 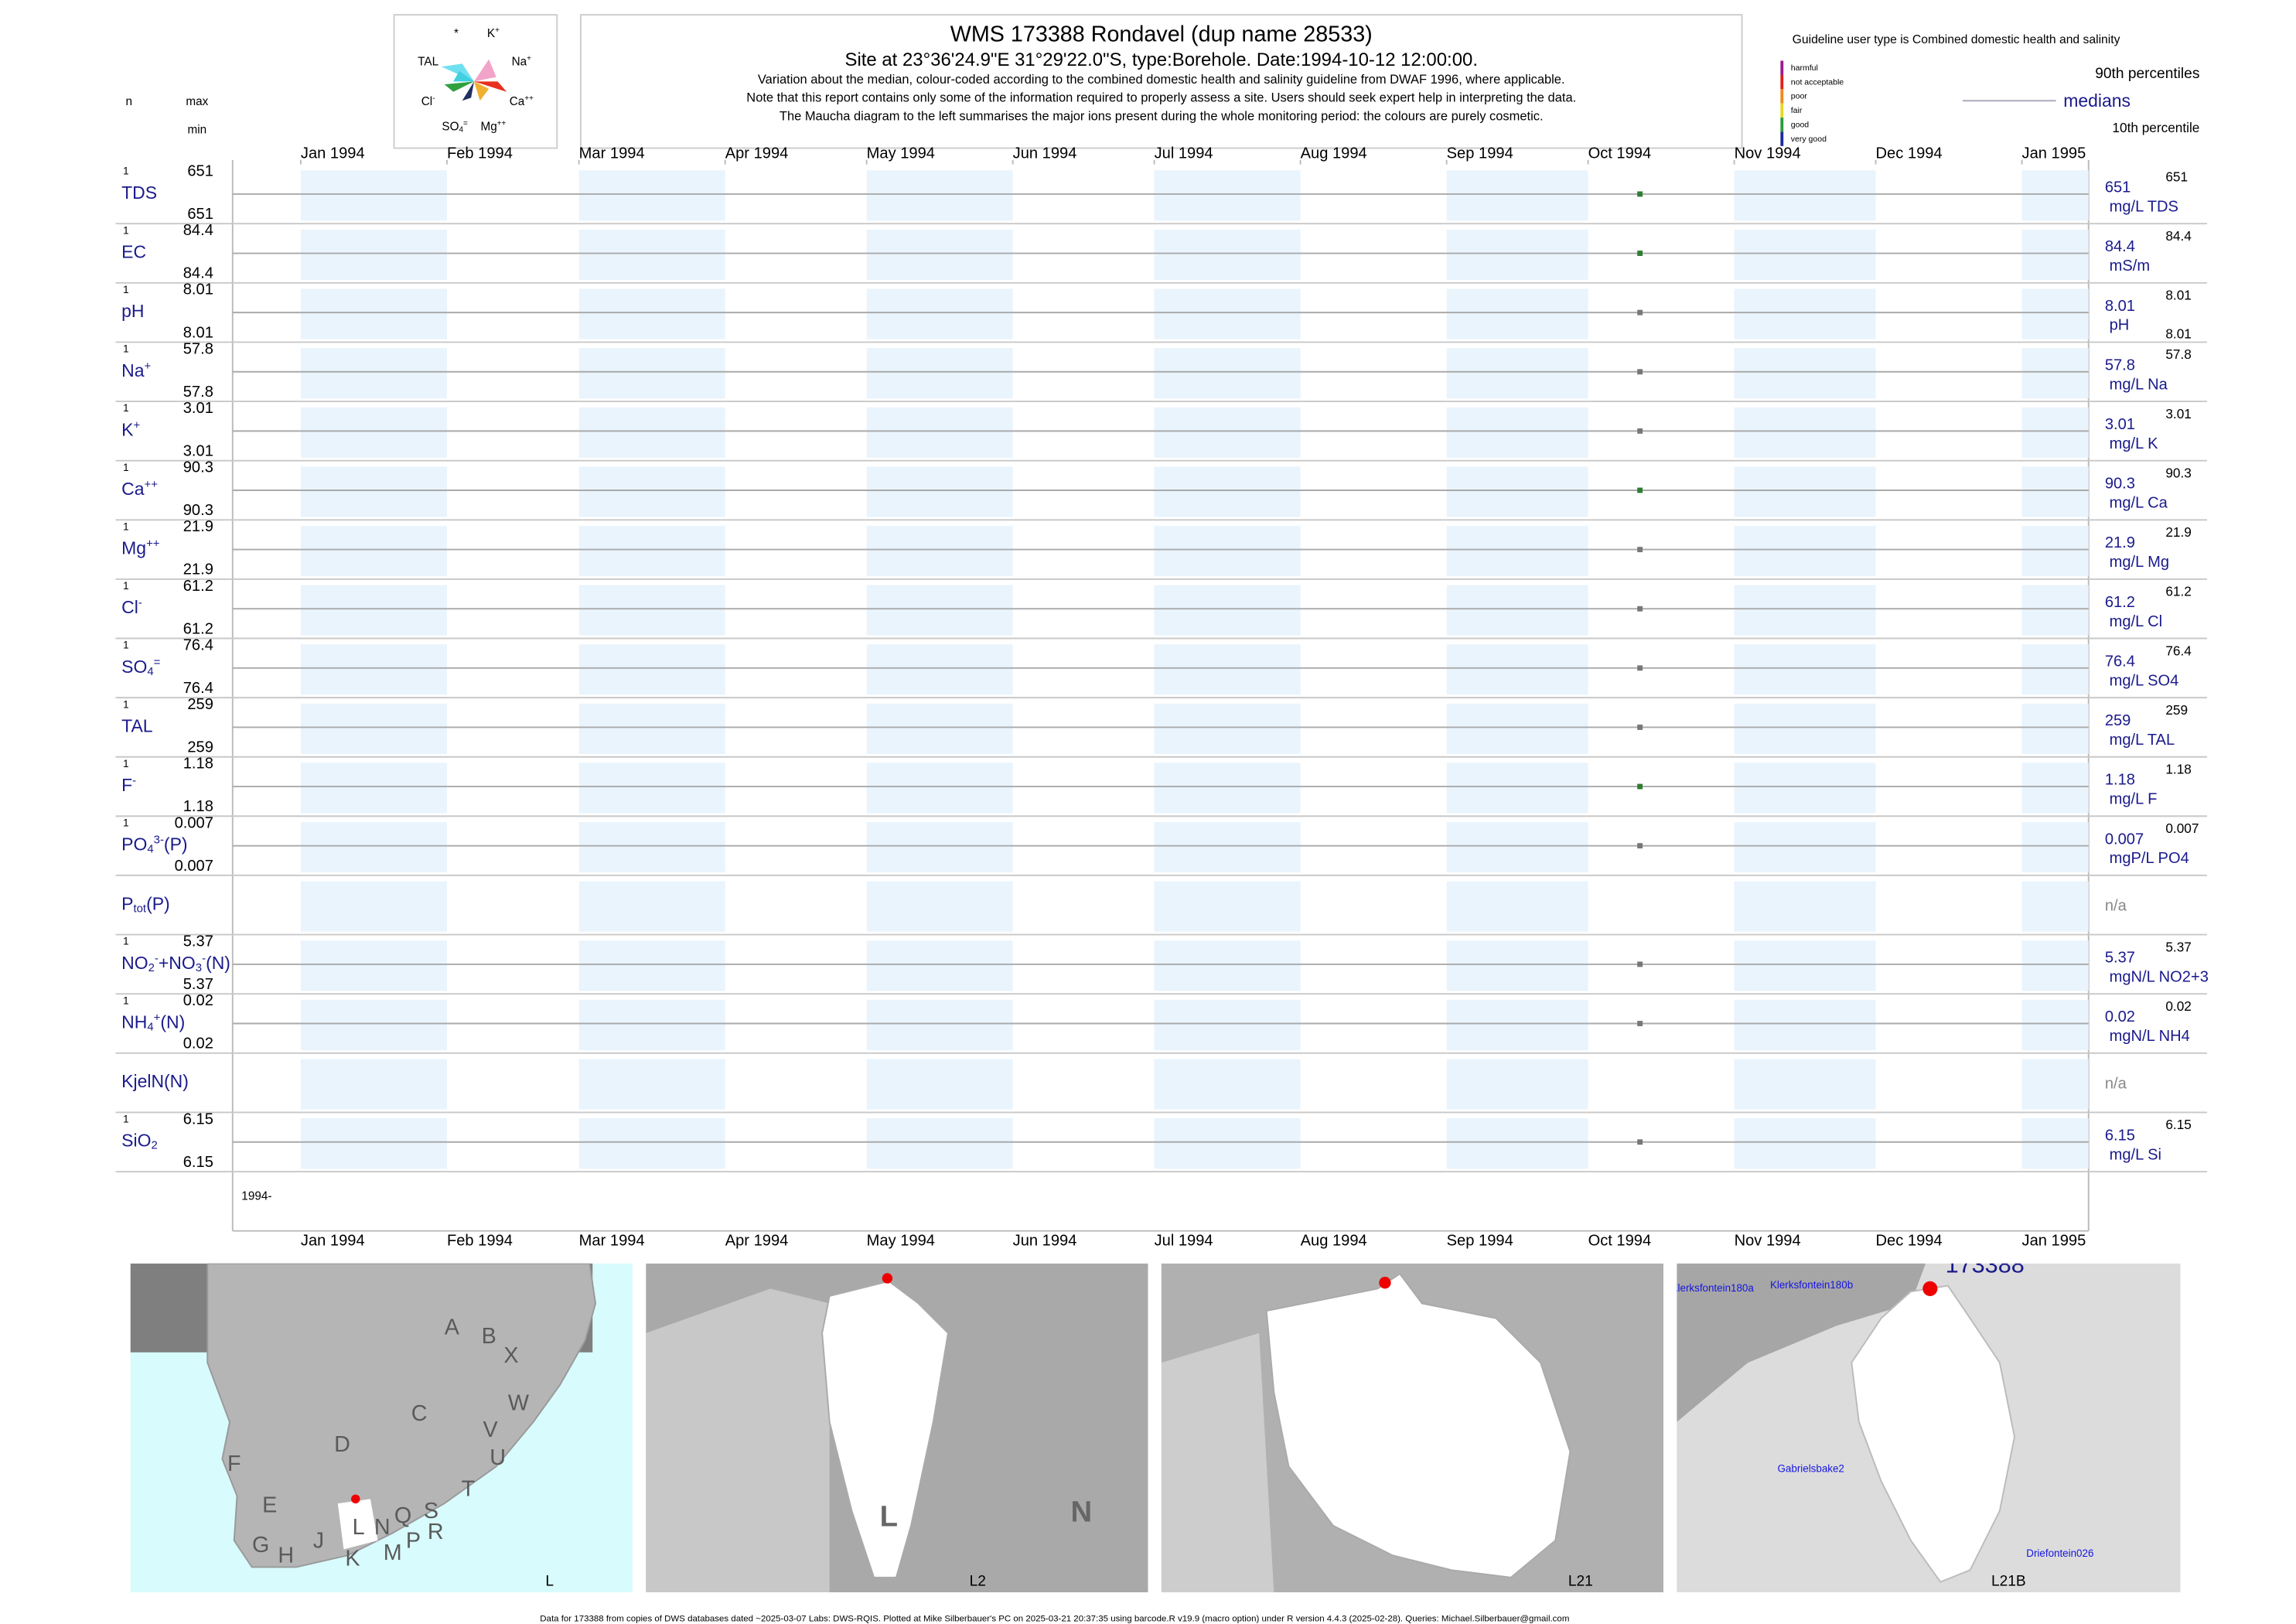 What do you see at coordinates (333, 153) in the screenshot?
I see `month-label: Jan 1994` at bounding box center [333, 153].